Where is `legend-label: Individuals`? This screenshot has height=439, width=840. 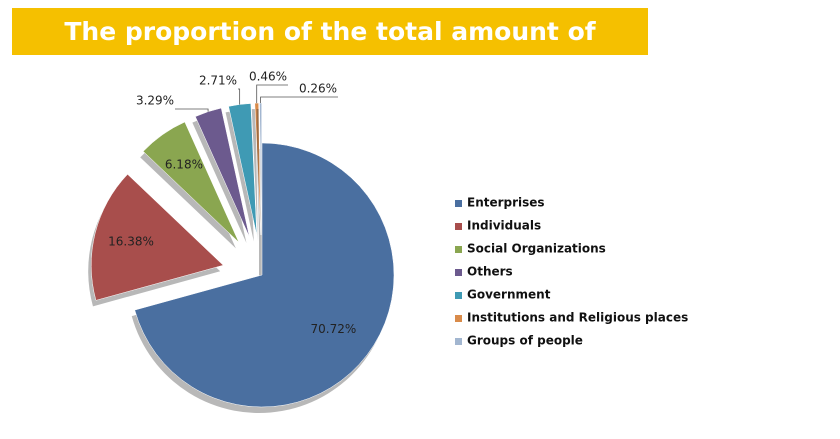 legend-label: Individuals is located at coordinates (504, 226).